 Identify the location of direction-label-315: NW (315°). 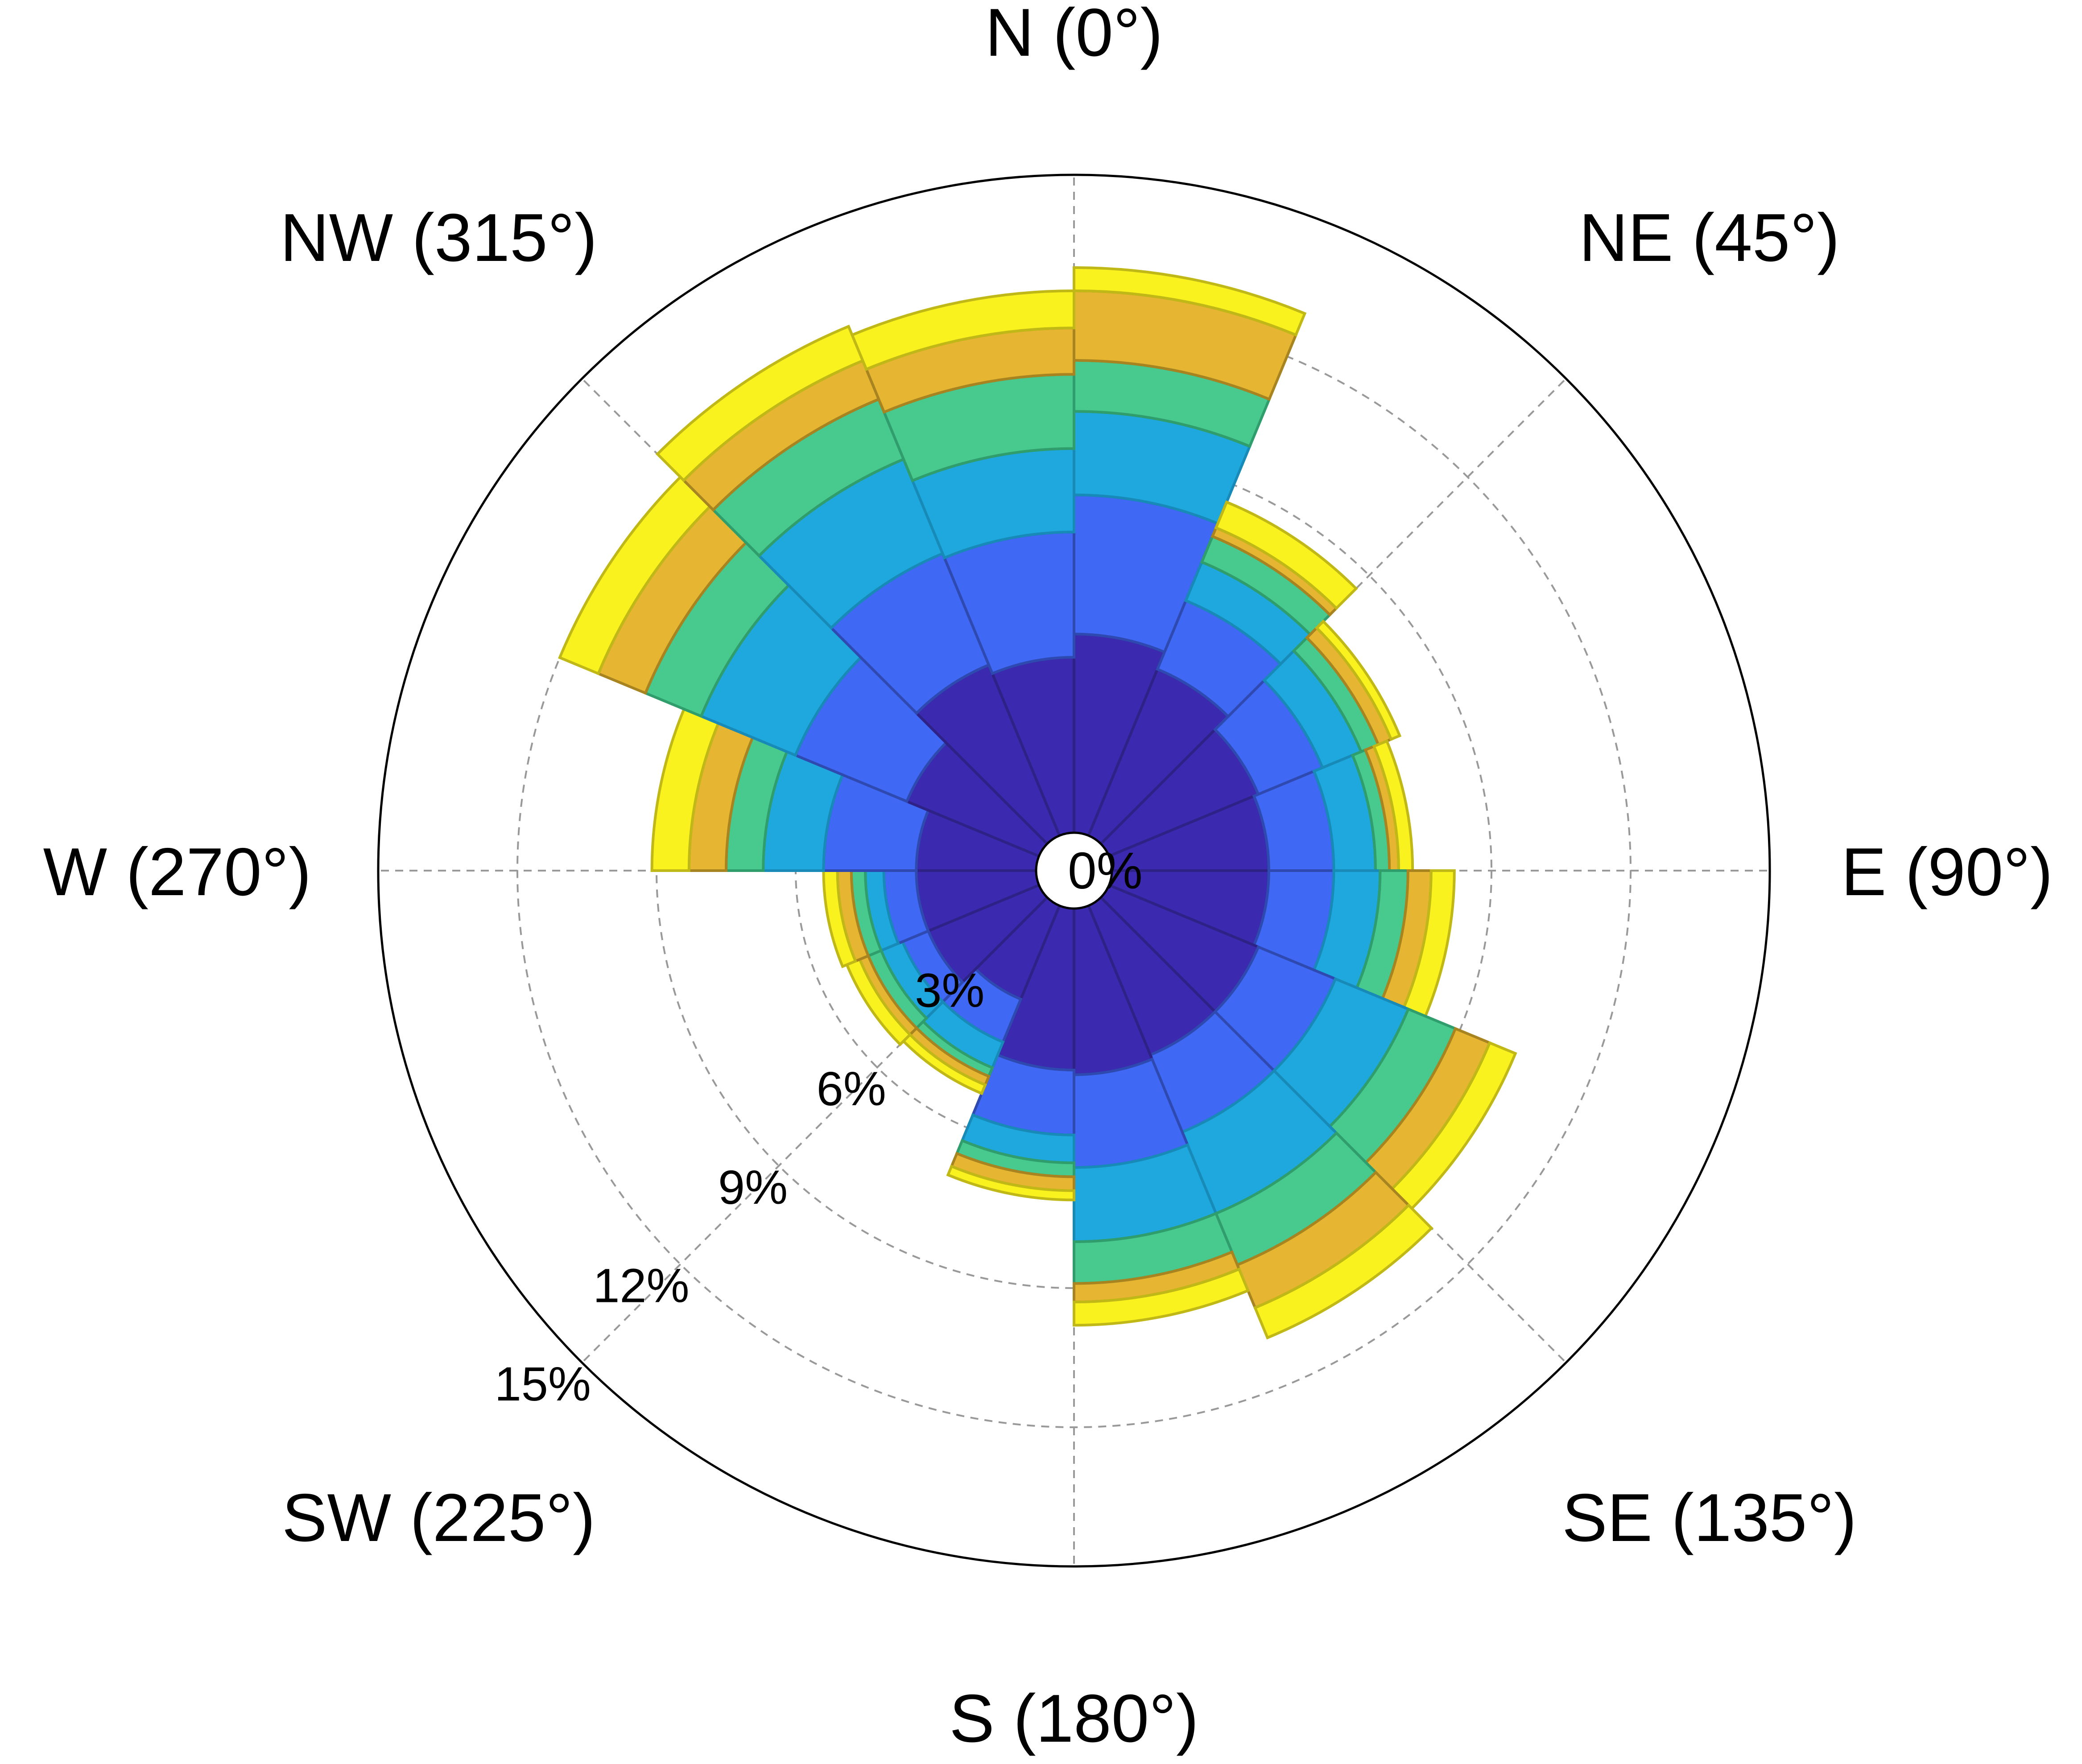
(438, 238).